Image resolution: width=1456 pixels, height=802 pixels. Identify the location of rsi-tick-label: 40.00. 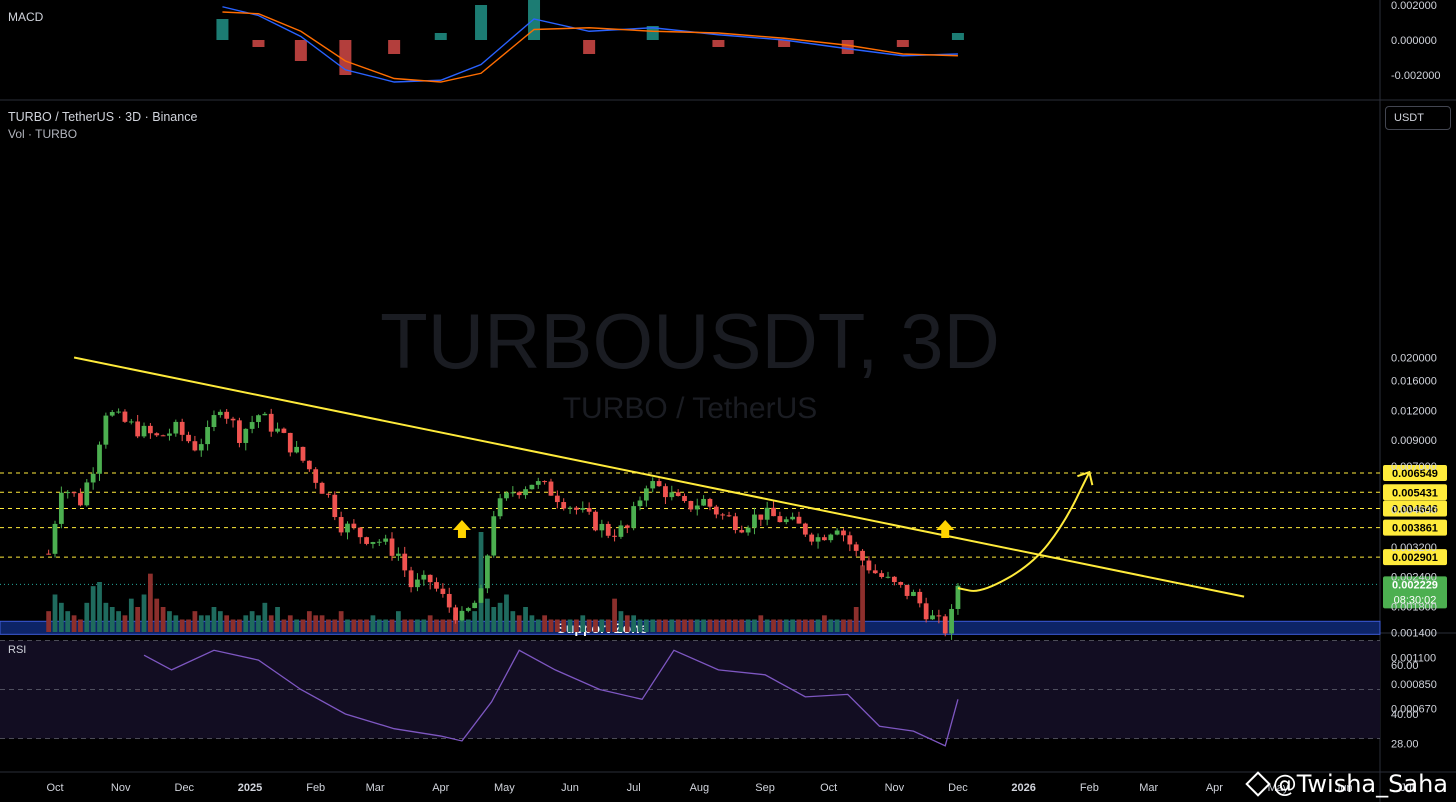
(1405, 715).